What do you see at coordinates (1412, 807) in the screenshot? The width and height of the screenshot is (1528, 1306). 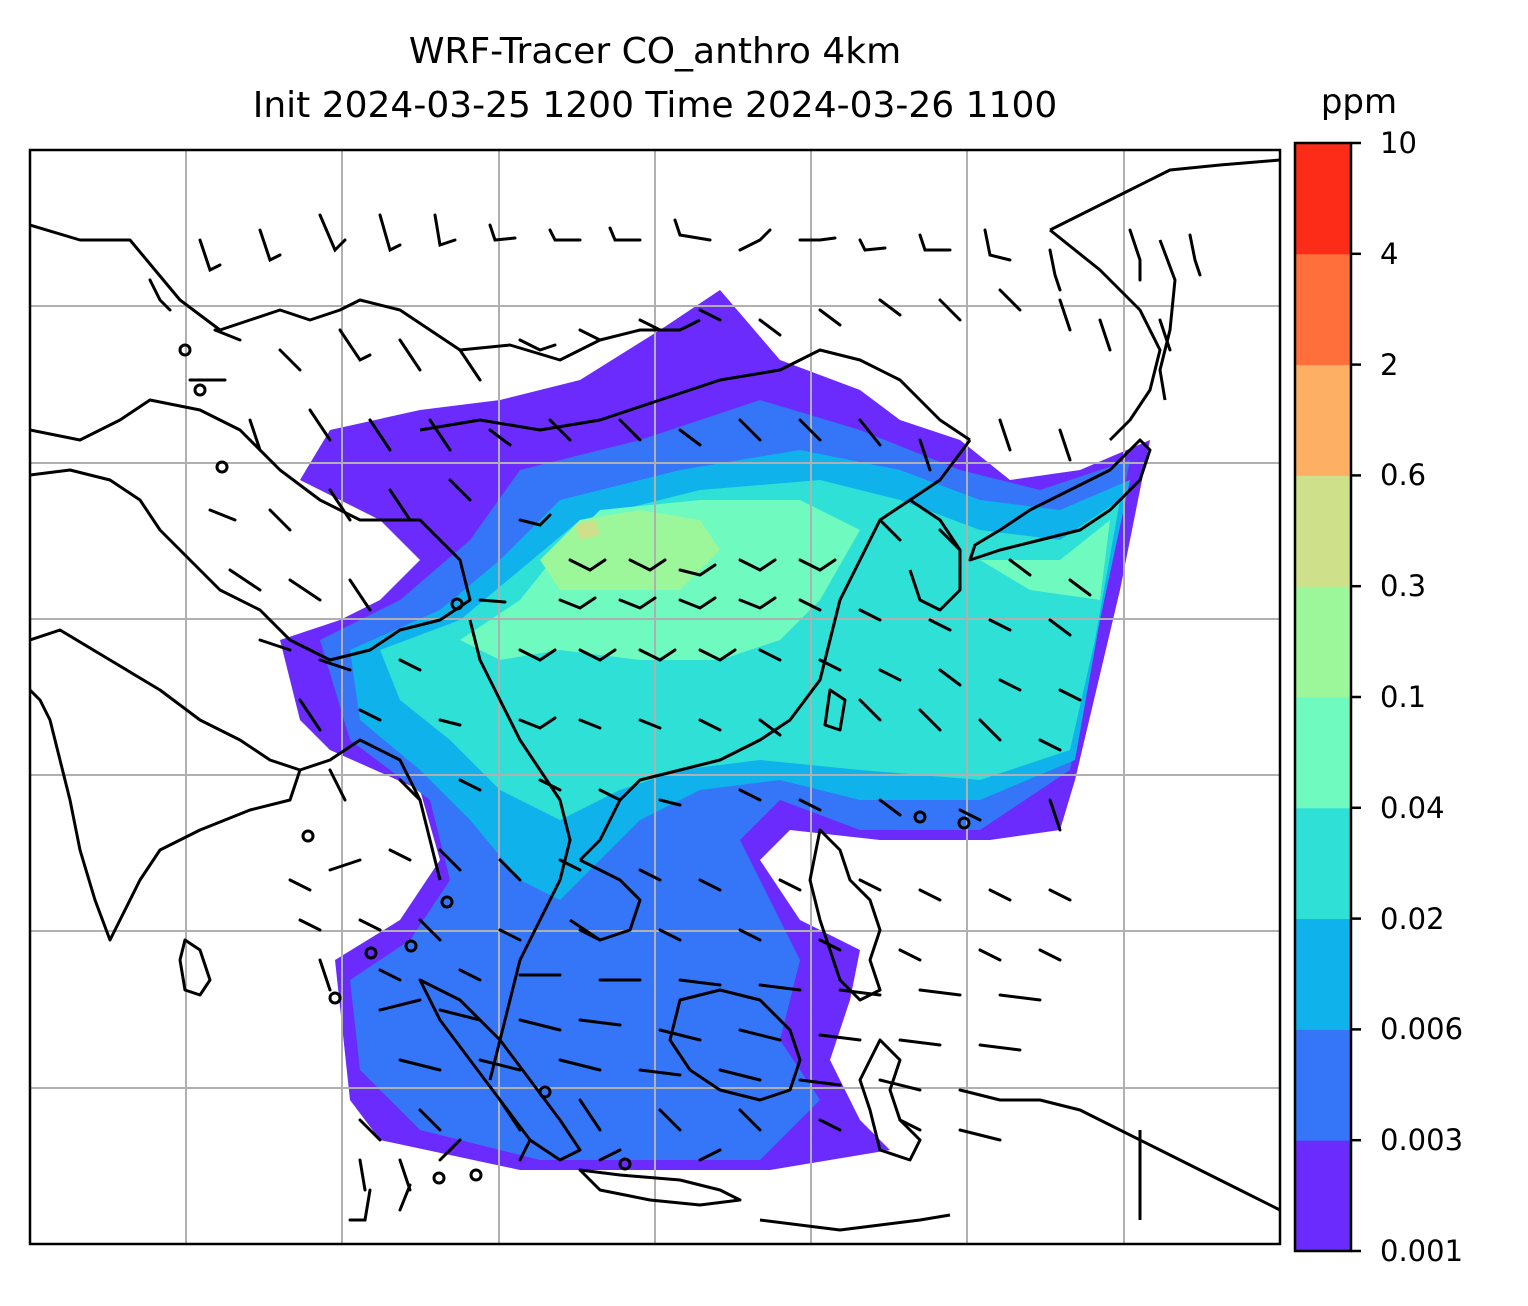 I see `colorbar-tick-label: 0.04` at bounding box center [1412, 807].